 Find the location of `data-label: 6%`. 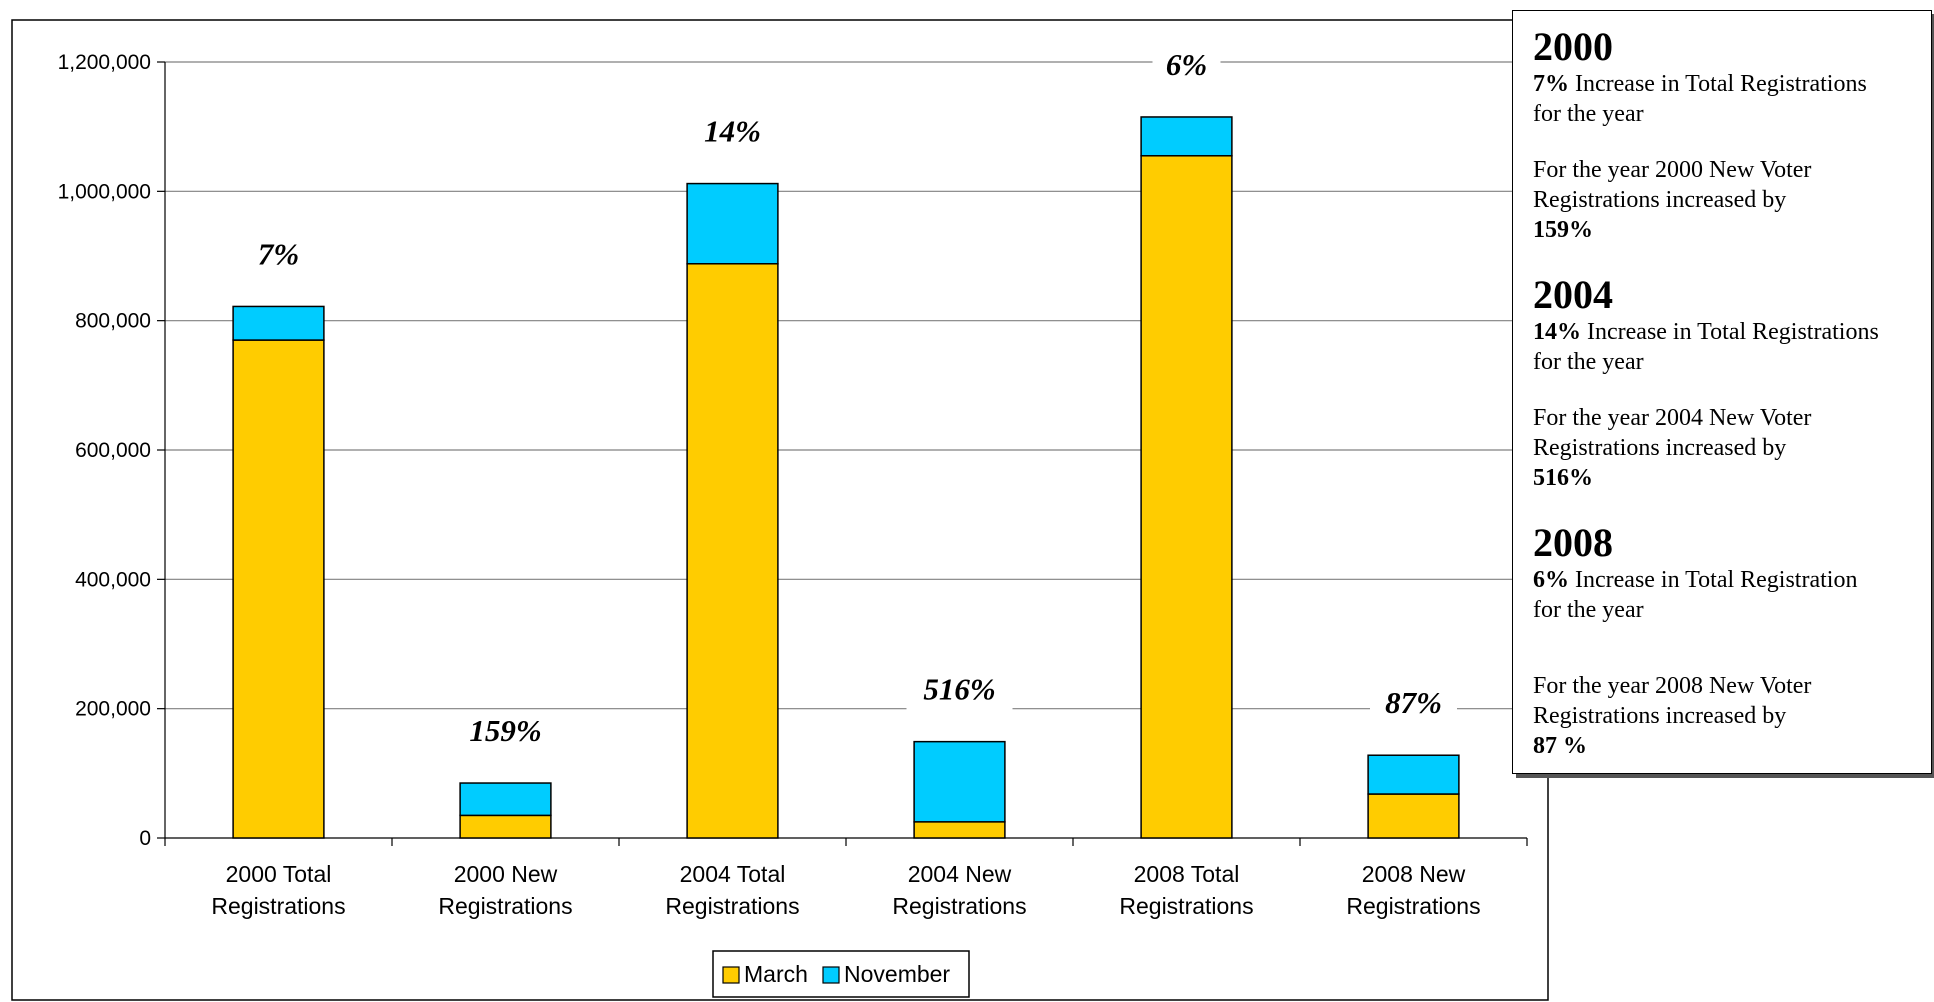

data-label: 6% is located at coordinates (1186, 64).